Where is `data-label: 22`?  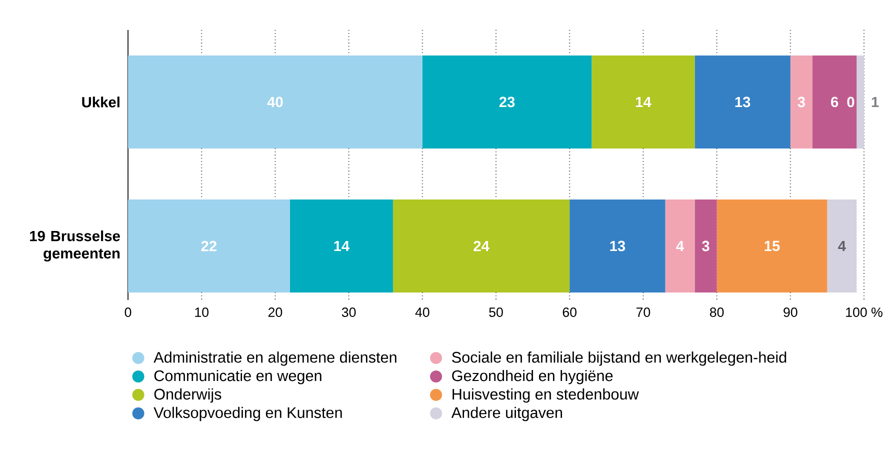
data-label: 22 is located at coordinates (209, 246).